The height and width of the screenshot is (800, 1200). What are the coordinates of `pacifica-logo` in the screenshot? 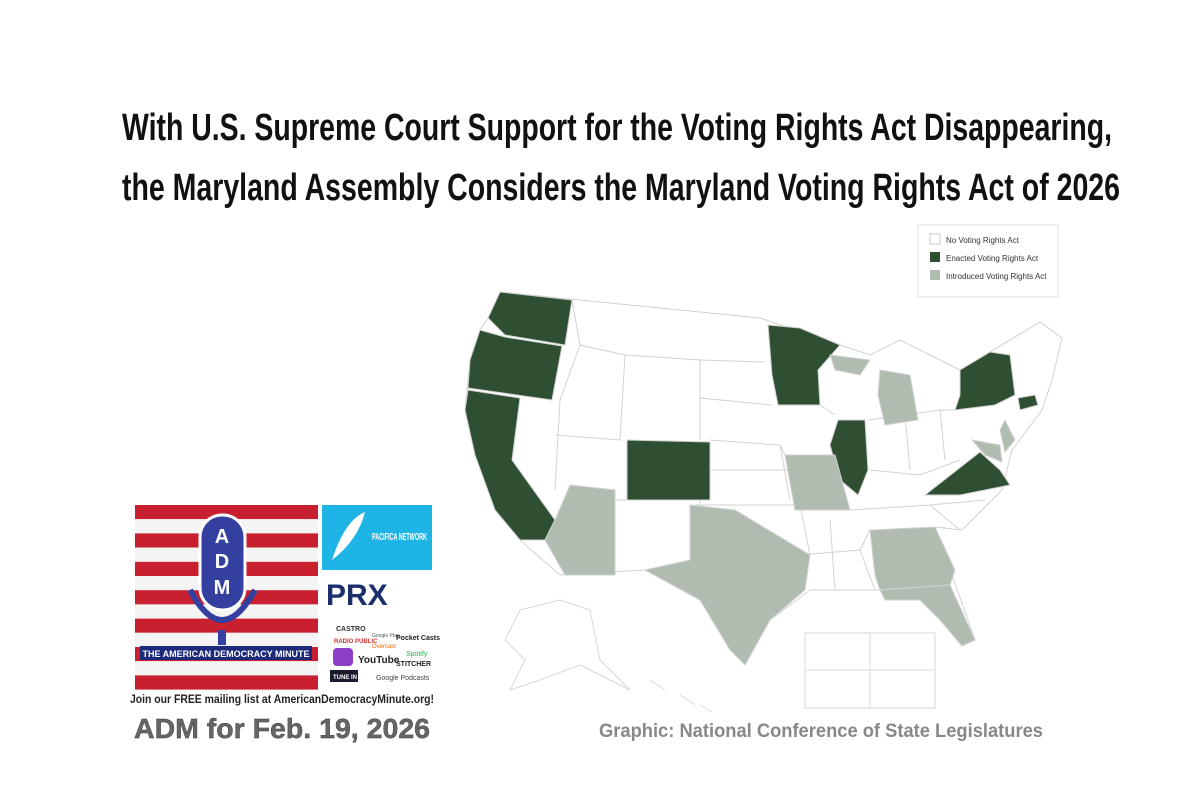 It's located at (377, 537).